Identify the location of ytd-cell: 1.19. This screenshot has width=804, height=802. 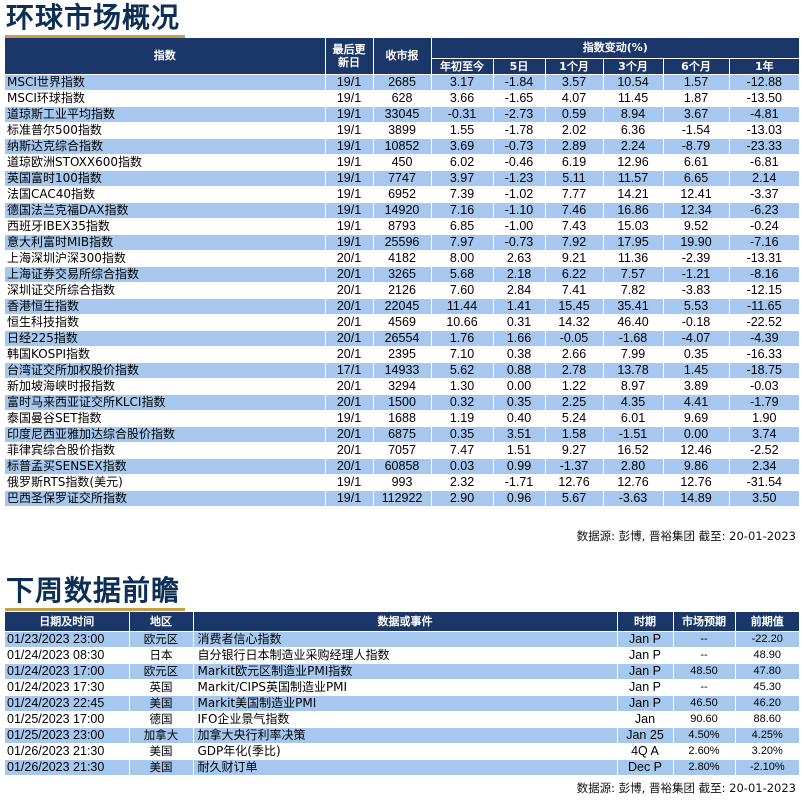
(462, 418).